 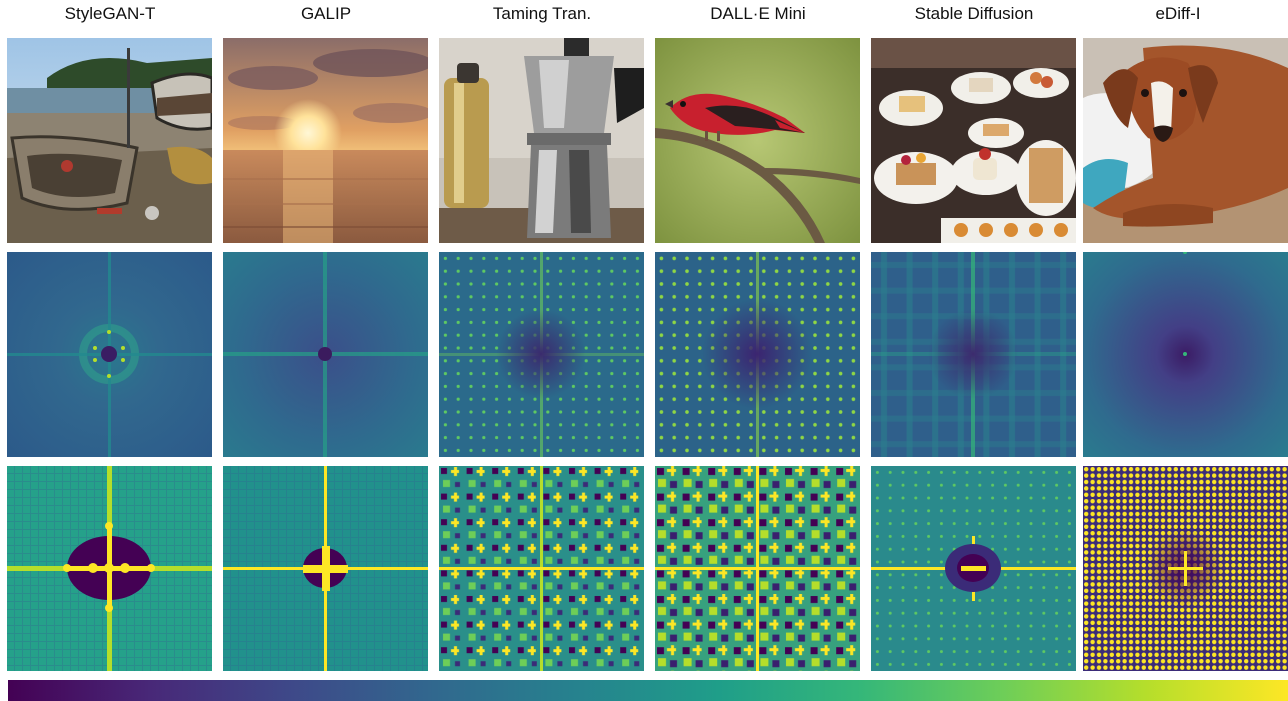 What do you see at coordinates (973, 354) in the screenshot?
I see `spectrum-stable-diffusion` at bounding box center [973, 354].